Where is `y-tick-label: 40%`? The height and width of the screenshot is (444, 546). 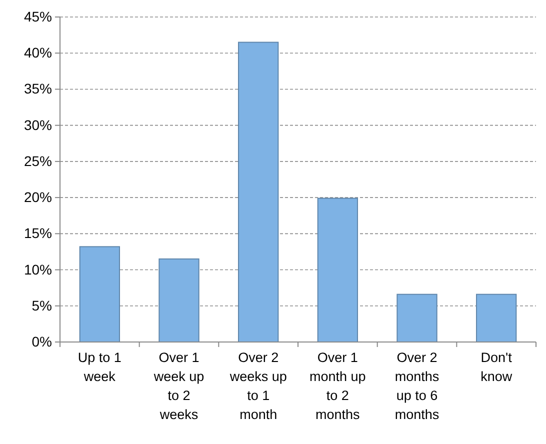 y-tick-label: 40% is located at coordinates (38, 52).